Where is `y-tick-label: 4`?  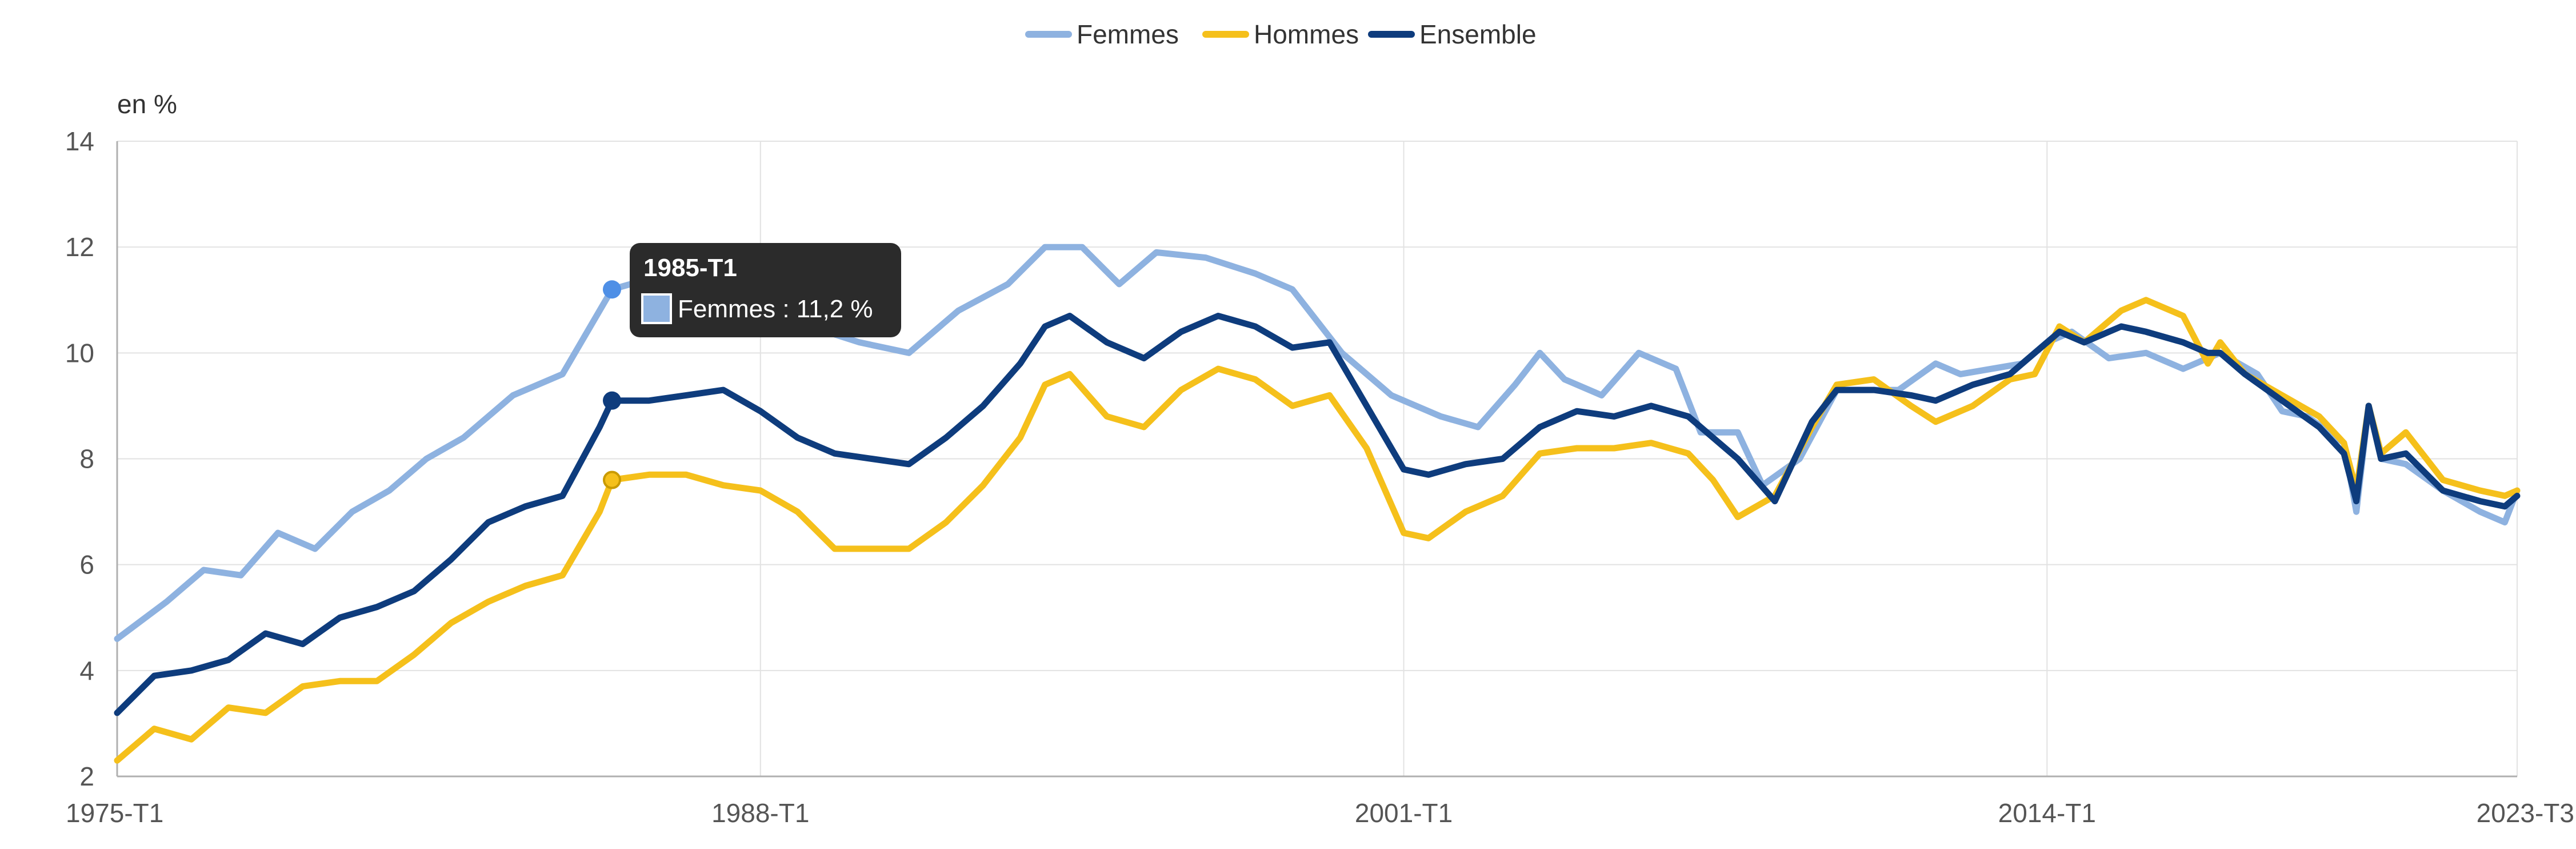
y-tick-label: 4 is located at coordinates (86, 670).